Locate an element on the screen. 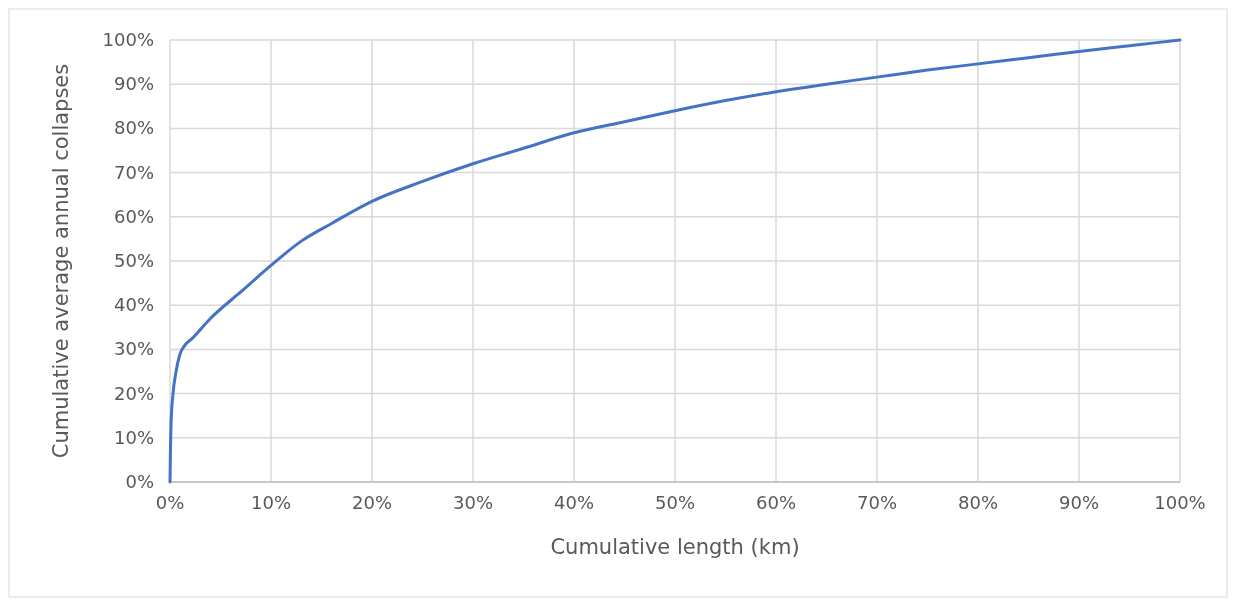  y-tick-label: 60% is located at coordinates (133, 216).